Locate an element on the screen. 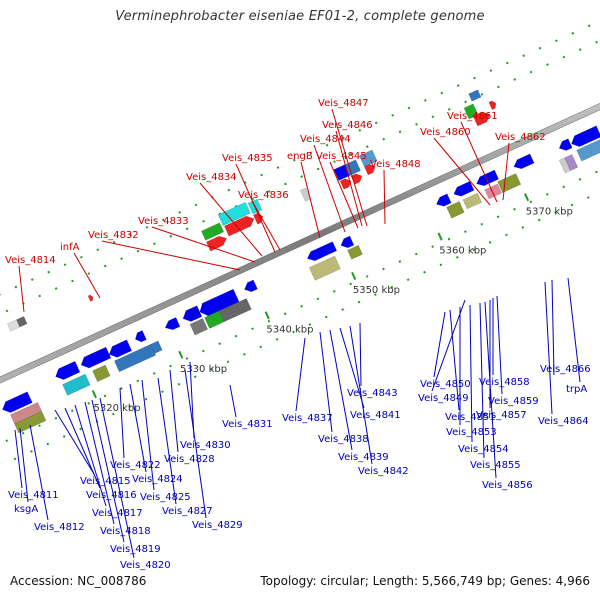  gene-label: Veis_4827 is located at coordinates (187, 511).